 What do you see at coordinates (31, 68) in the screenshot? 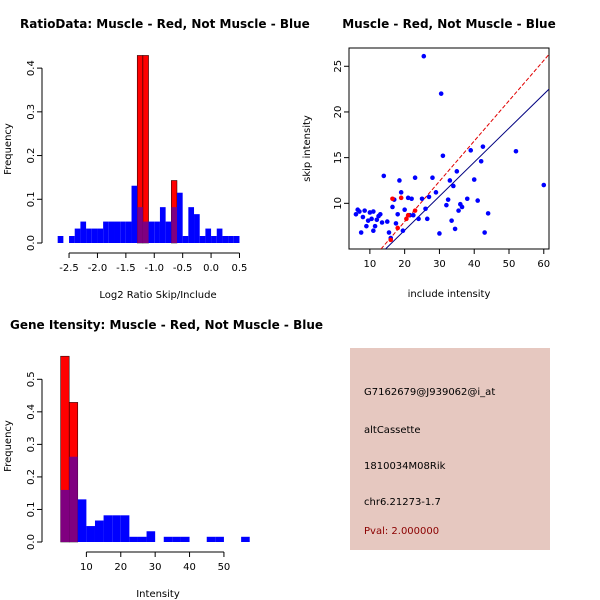
I see `y-tick-label: 0.4` at bounding box center [31, 68].